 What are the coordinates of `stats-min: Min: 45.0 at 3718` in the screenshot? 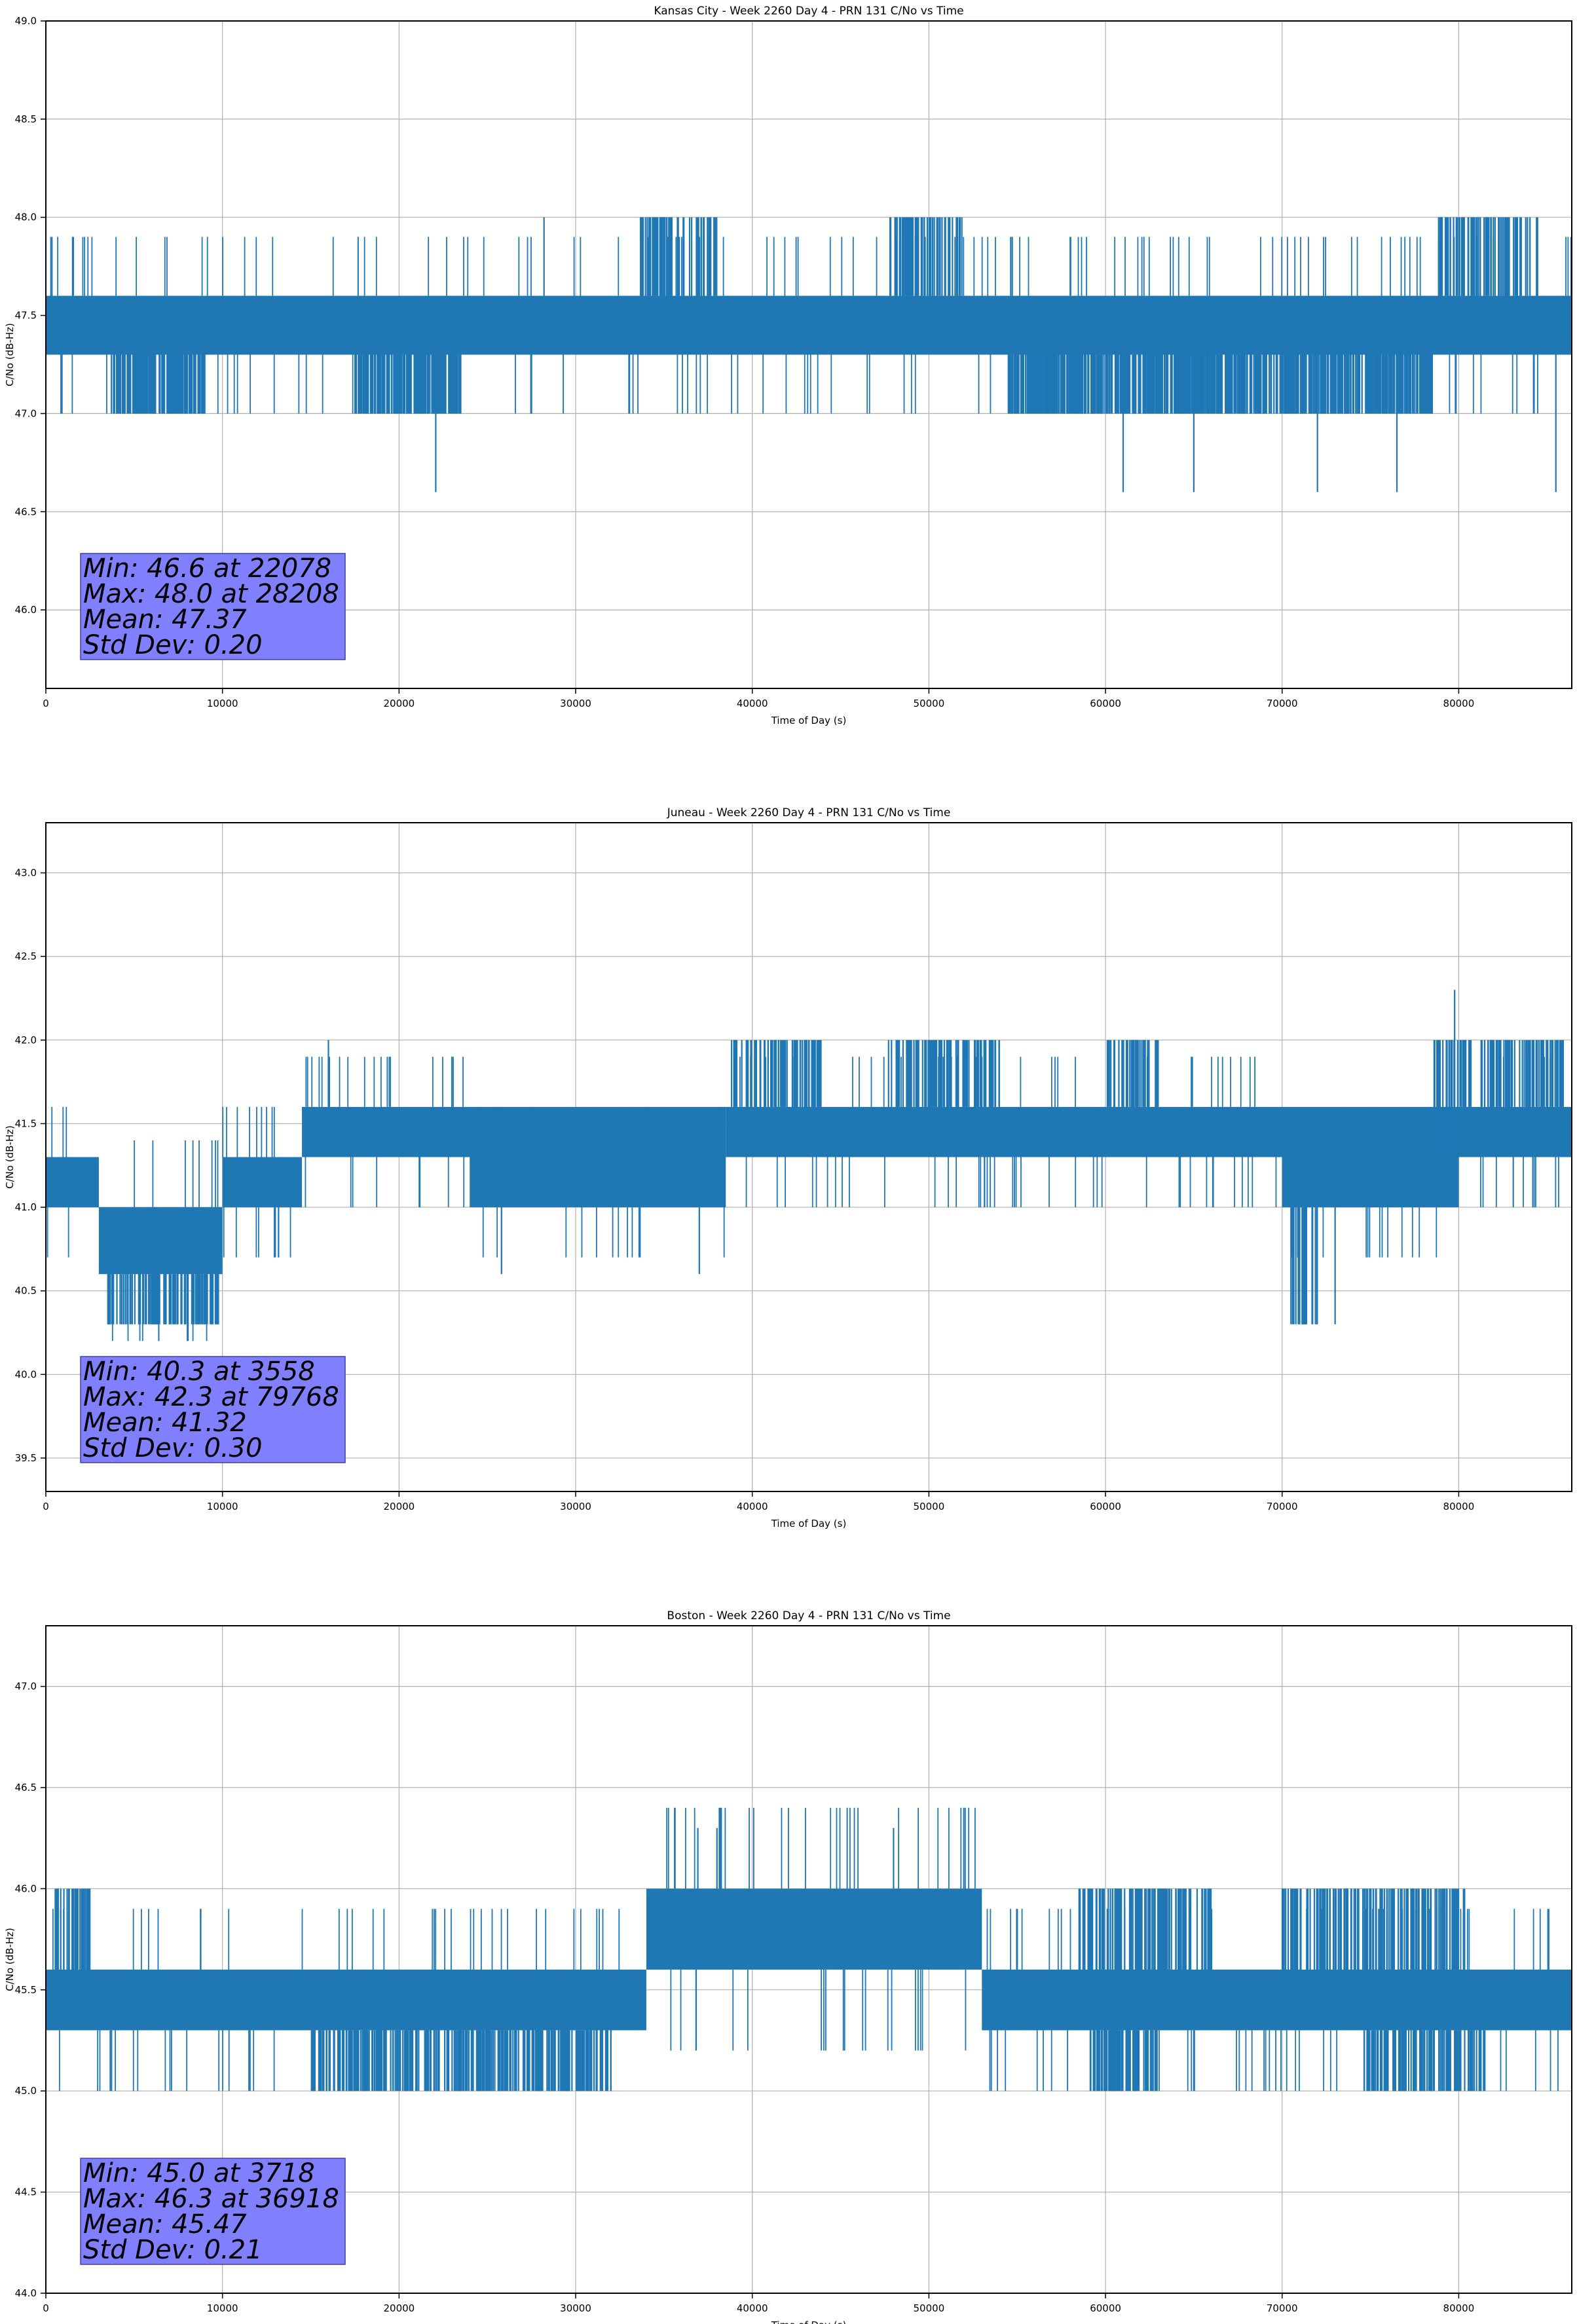 It's located at (199, 2173).